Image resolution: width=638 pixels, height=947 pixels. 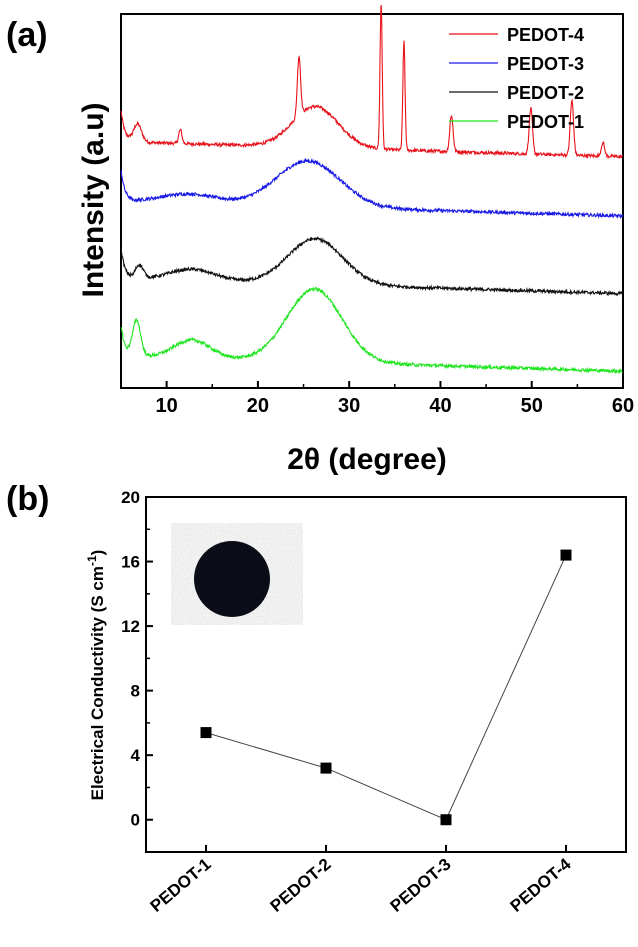 What do you see at coordinates (135, 691) in the screenshot?
I see `y-tick-label: 8` at bounding box center [135, 691].